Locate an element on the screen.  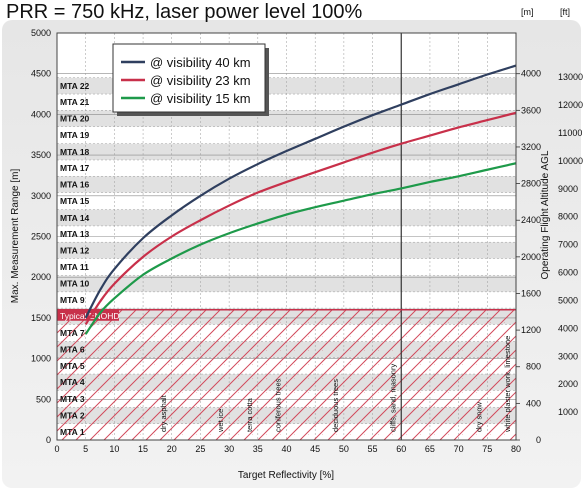
altitude-ft-label: 10000 is located at coordinates (570, 161).